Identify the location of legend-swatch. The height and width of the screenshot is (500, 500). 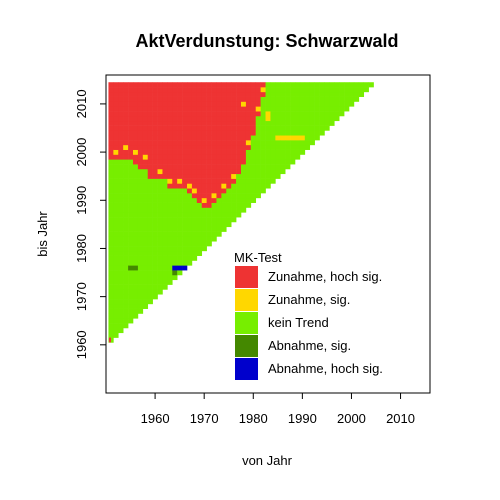
(246, 300).